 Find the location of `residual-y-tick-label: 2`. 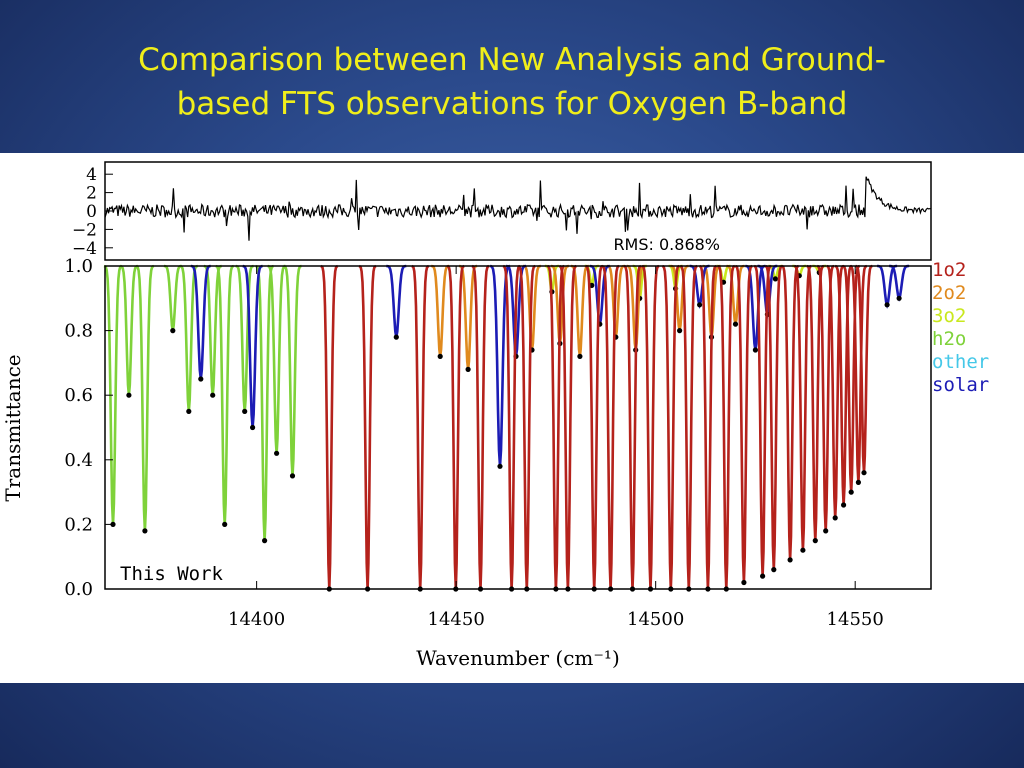

residual-y-tick-label: 2 is located at coordinates (91, 194).